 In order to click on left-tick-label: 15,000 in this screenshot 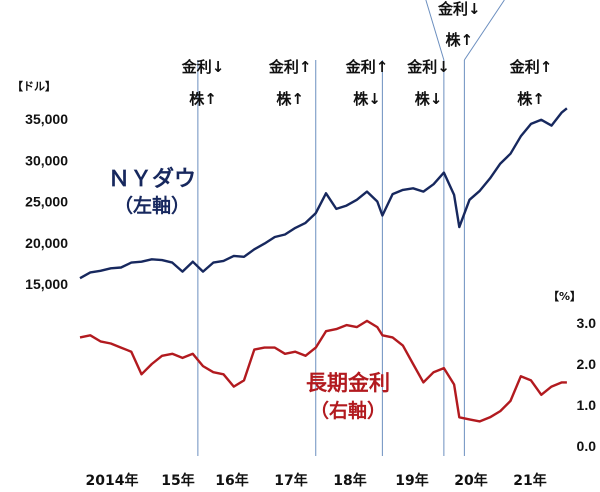, I will do `click(46, 284)`.